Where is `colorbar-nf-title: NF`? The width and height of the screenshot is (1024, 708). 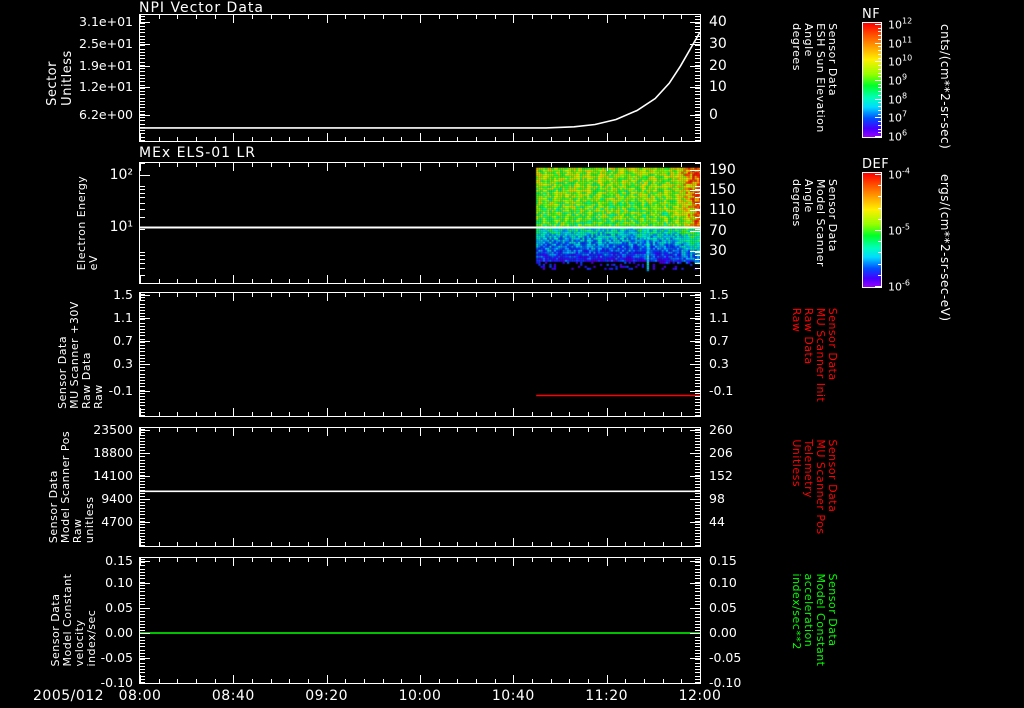 colorbar-nf-title: NF is located at coordinates (871, 14).